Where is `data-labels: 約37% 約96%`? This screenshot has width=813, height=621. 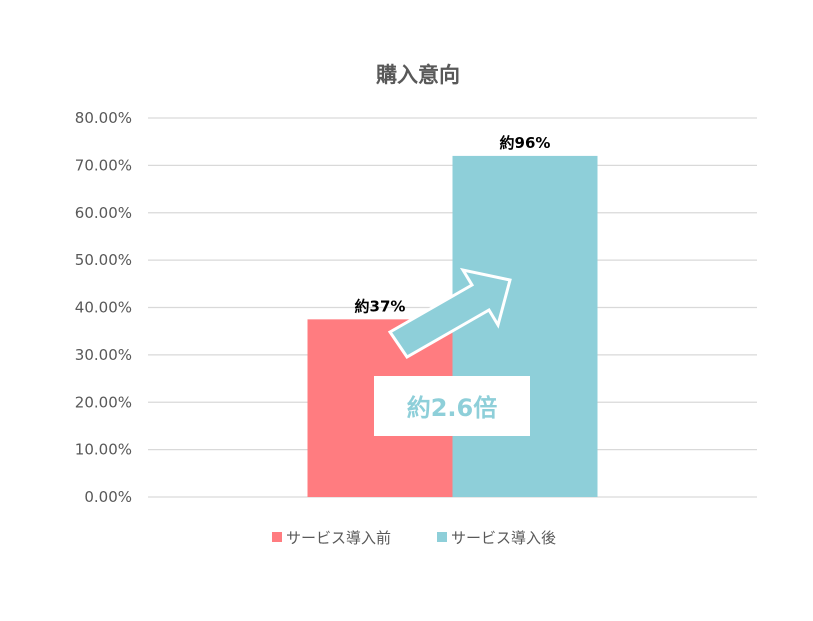 data-labels: 約37% 約96% is located at coordinates (453, 224).